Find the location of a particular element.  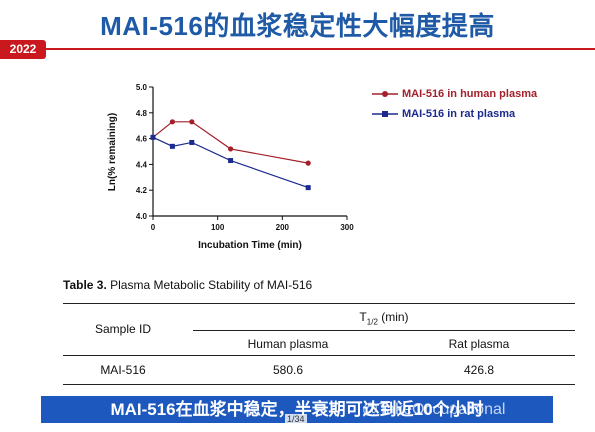

legend-label-rat: MAI-516 in rat plasma is located at coordinates (459, 114).